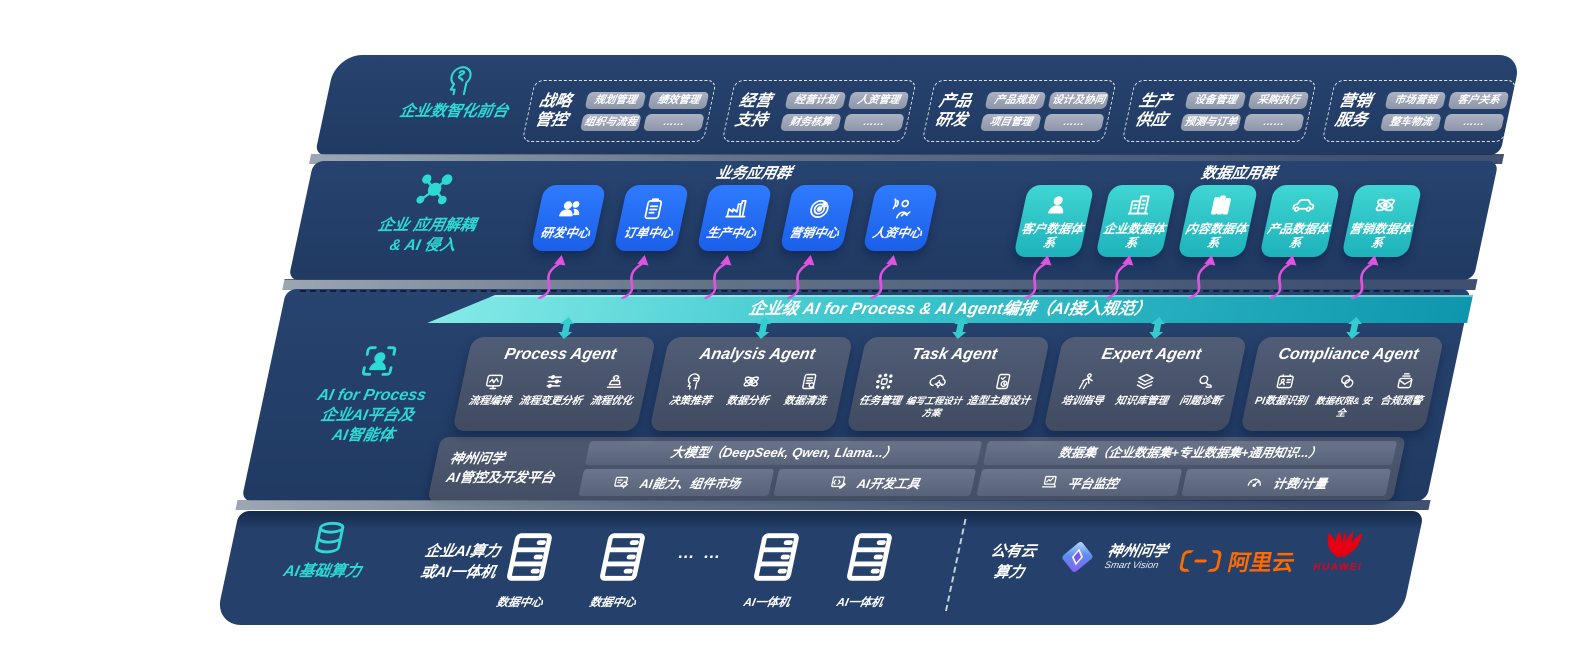 The image size is (1572, 647). What do you see at coordinates (811, 122) in the screenshot?
I see `module-pill: 财务核算` at bounding box center [811, 122].